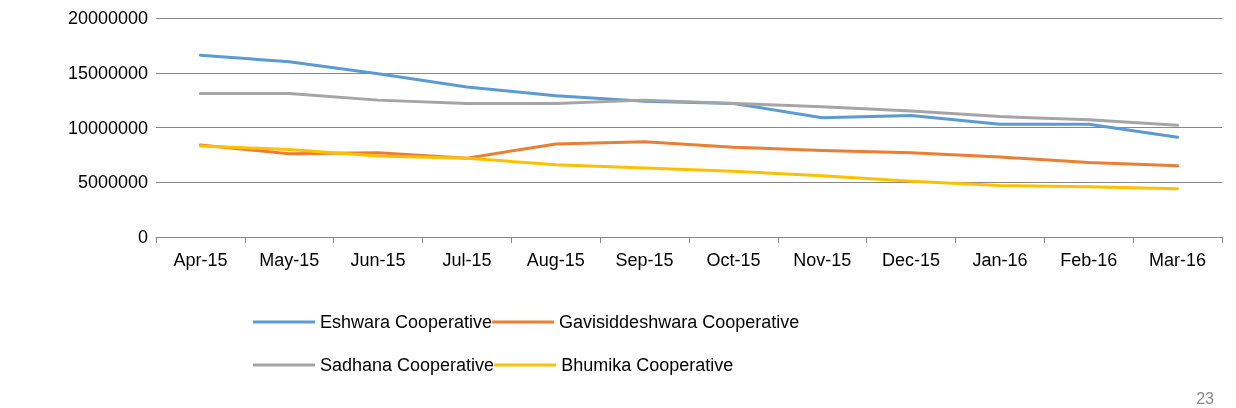  I want to click on x-tick-label: Sep-15, so click(644, 260).